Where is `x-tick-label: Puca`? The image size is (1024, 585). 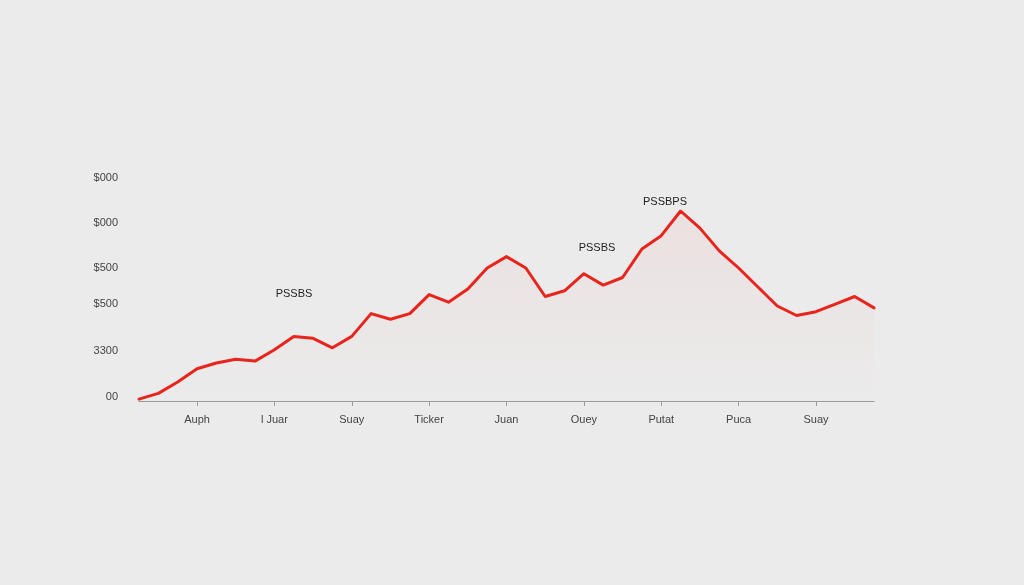 x-tick-label: Puca is located at coordinates (739, 418).